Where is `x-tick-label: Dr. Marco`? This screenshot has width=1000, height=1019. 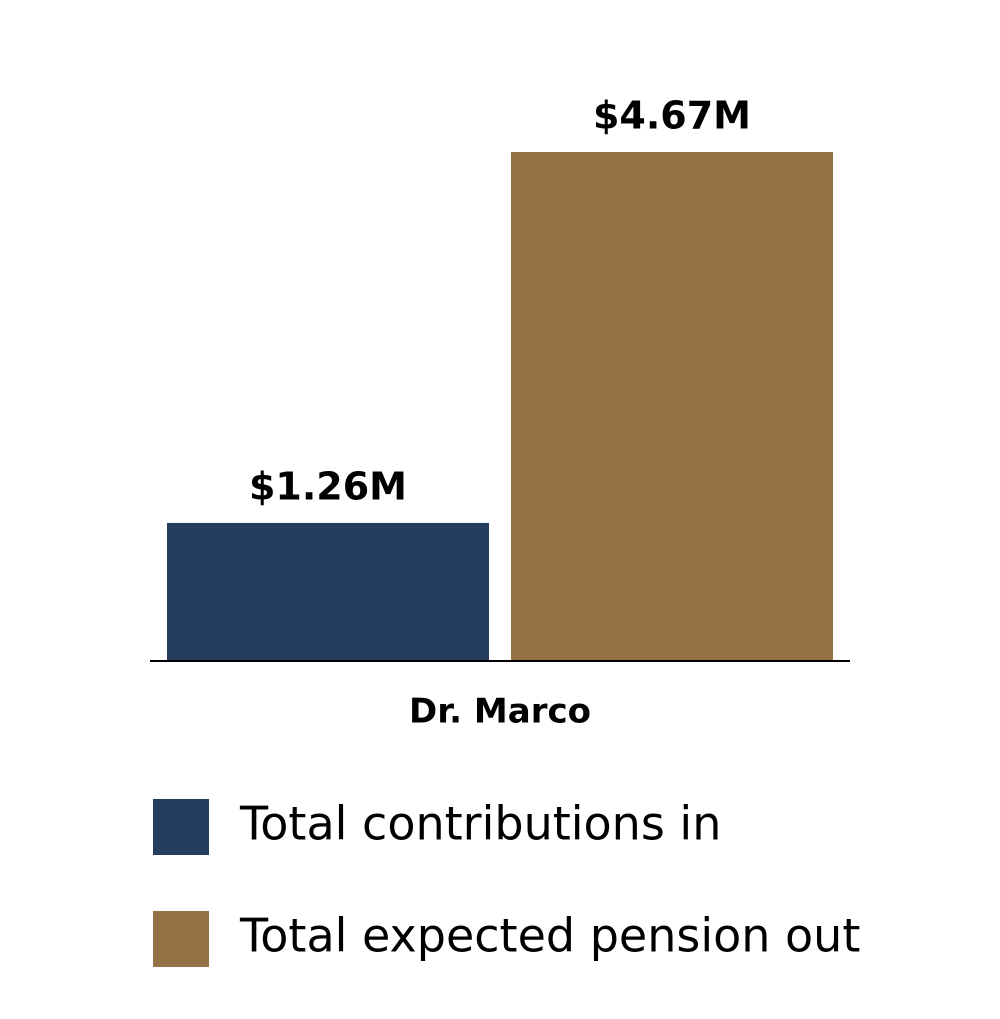
x-tick-label: Dr. Marco is located at coordinates (500, 712).